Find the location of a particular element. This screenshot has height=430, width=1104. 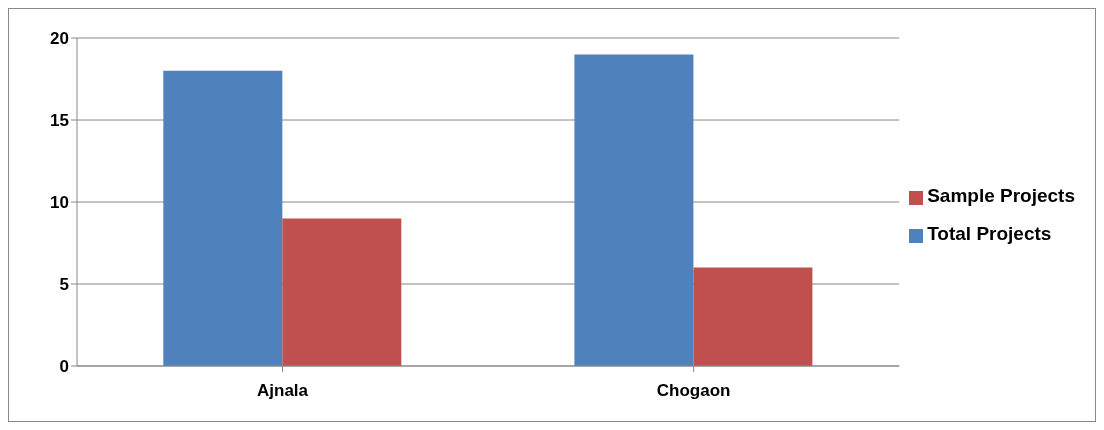

y-tick-label: 5 is located at coordinates (64, 285).